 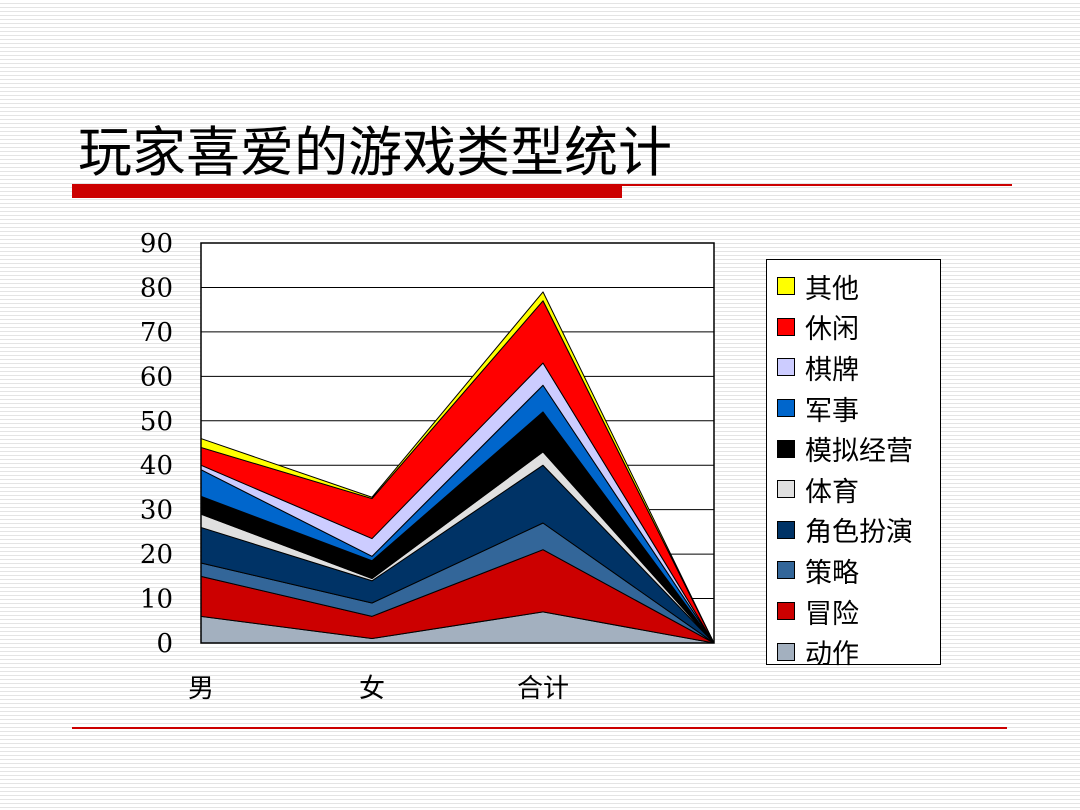 I want to click on legend-item: 角色扮演, so click(x=858, y=530).